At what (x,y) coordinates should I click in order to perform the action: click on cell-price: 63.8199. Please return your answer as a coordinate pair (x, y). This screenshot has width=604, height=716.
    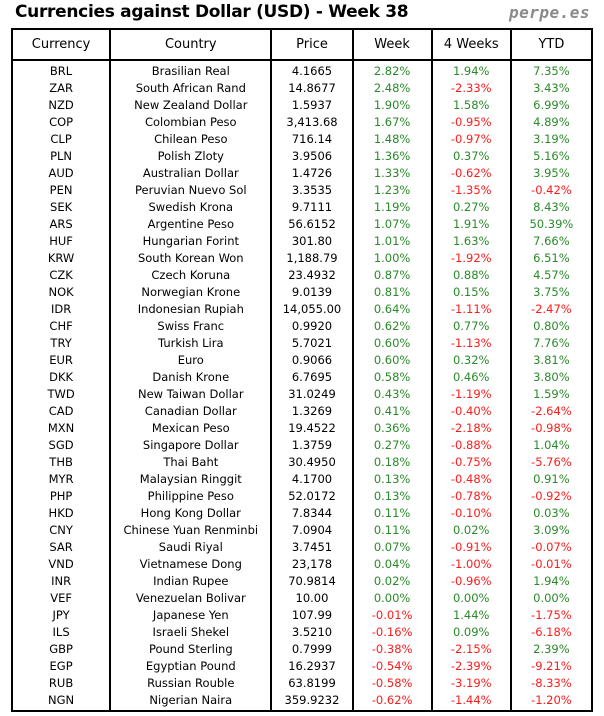
    Looking at the image, I should click on (312, 683).